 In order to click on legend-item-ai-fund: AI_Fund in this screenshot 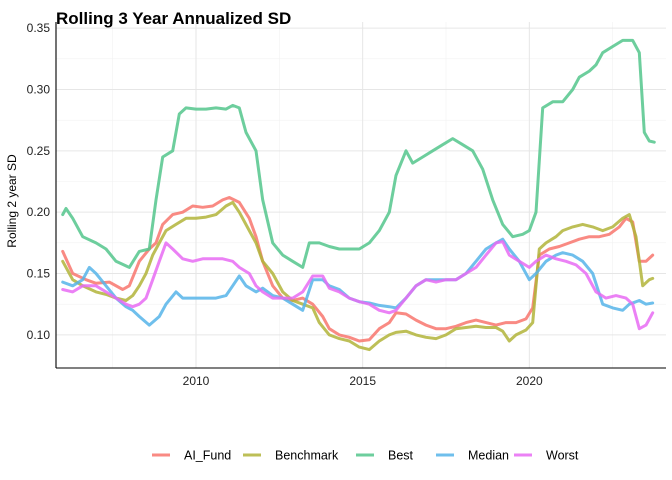, I will do `click(191, 456)`.